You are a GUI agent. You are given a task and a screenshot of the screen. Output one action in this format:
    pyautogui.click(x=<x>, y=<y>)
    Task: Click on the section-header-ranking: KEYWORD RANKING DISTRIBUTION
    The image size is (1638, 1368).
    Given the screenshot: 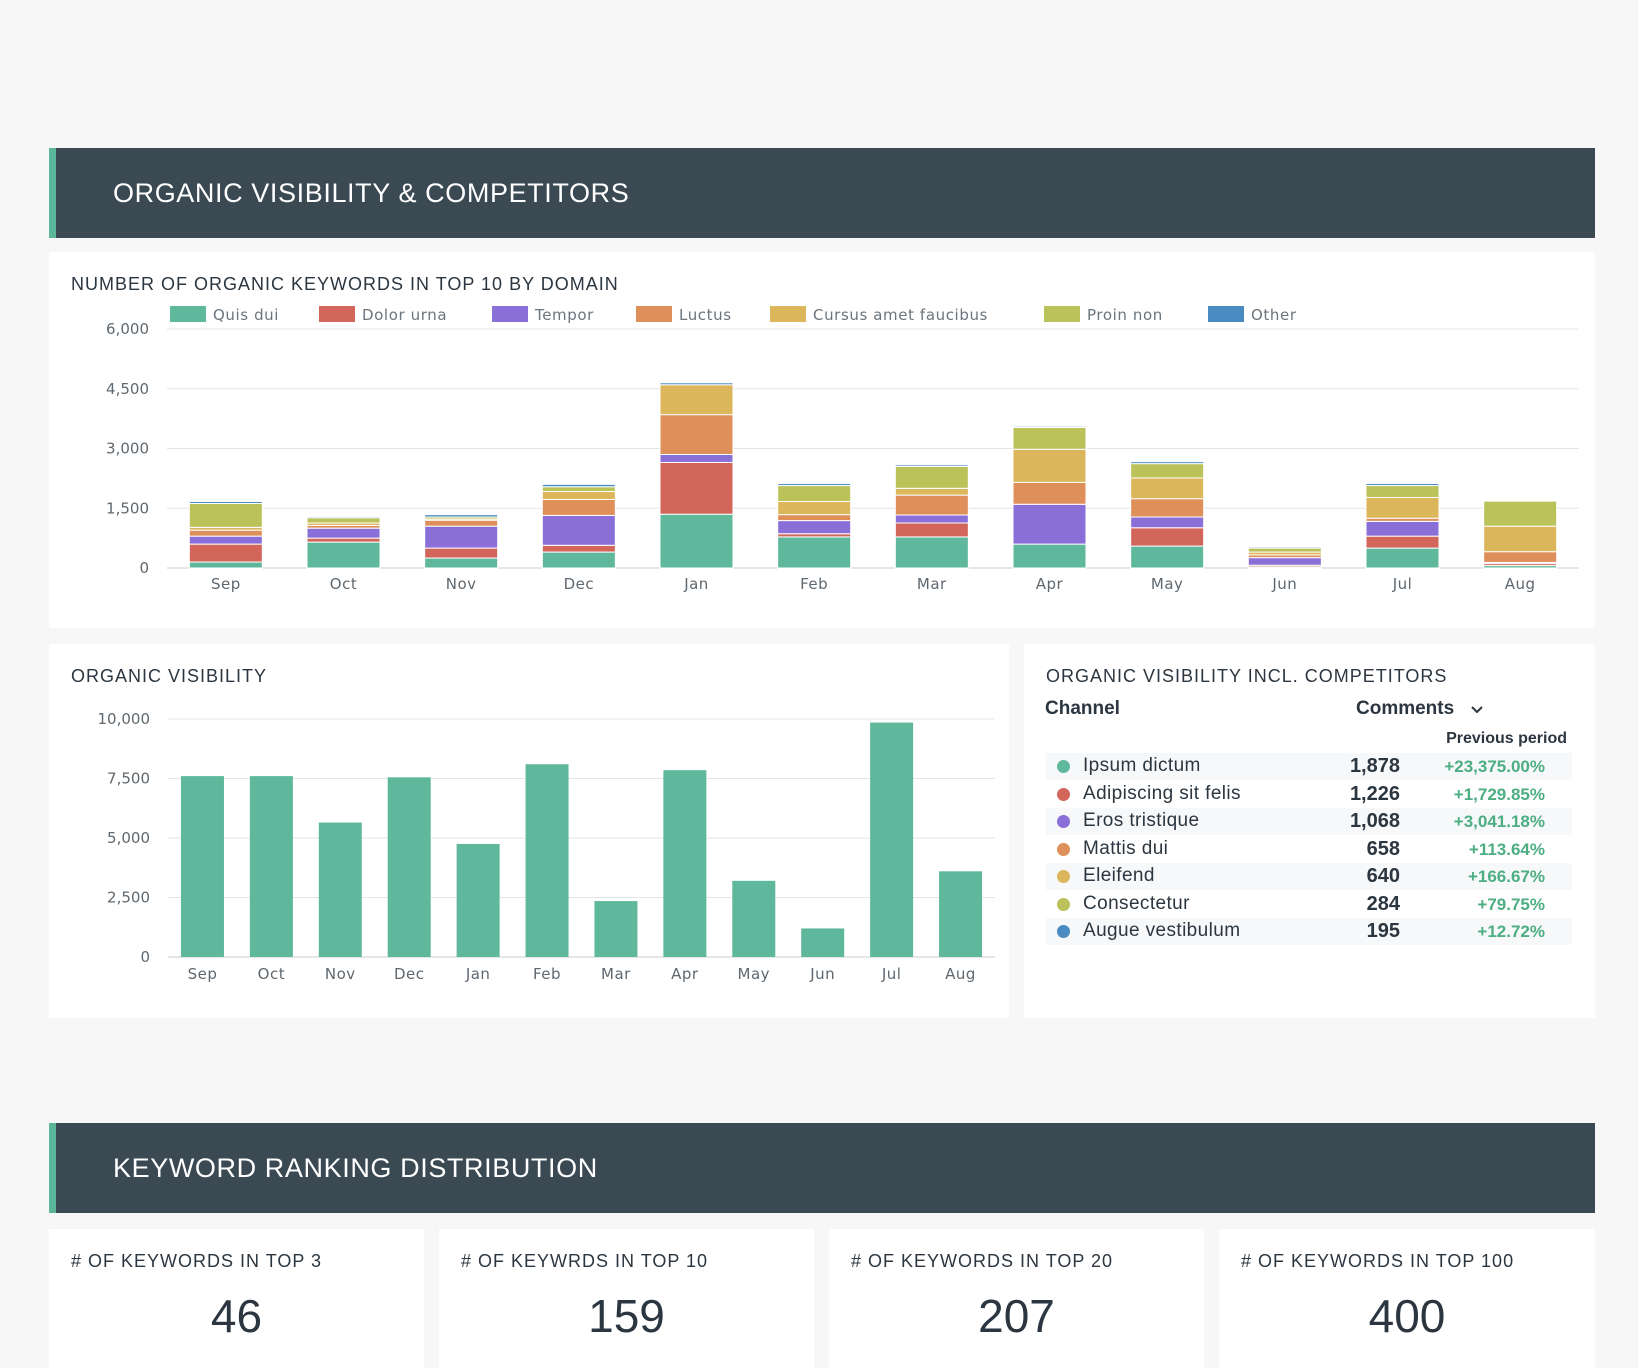 What is the action you would take?
    pyautogui.click(x=822, y=1168)
    